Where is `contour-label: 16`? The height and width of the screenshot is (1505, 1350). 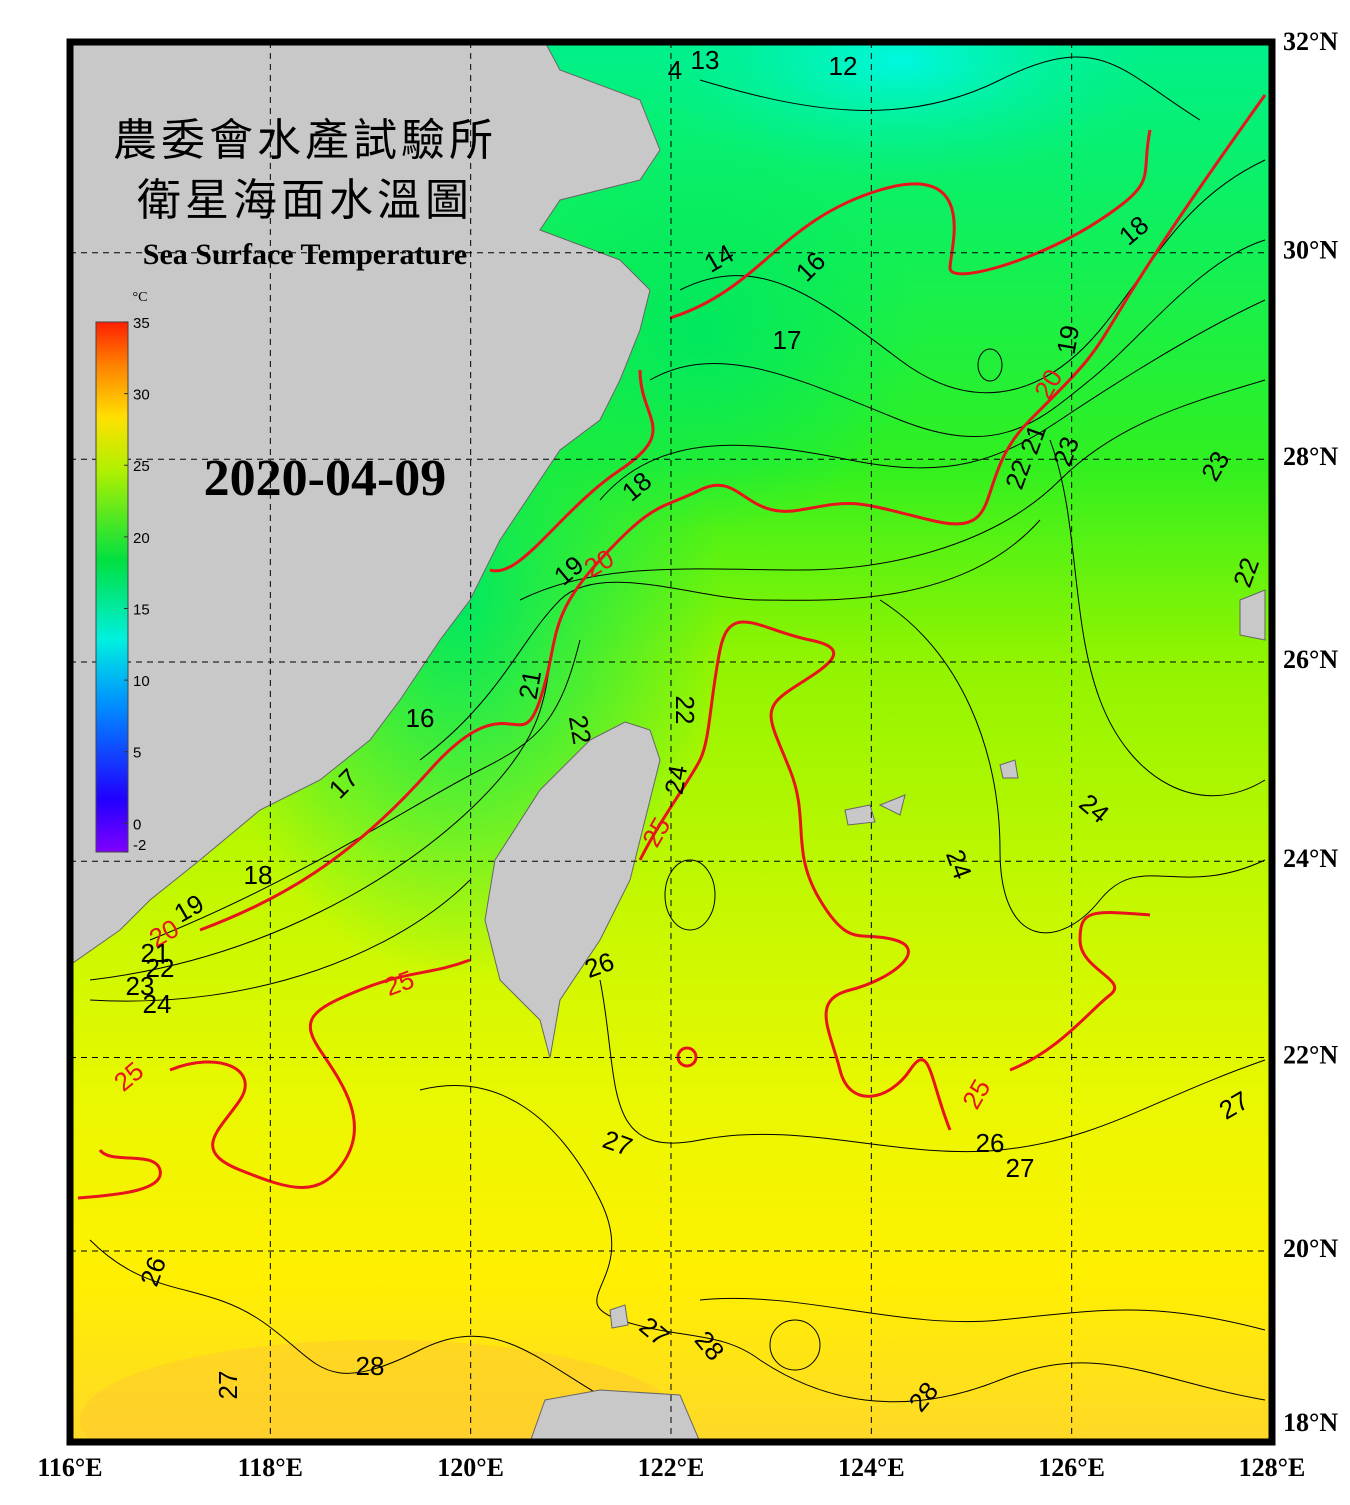 contour-label: 16 is located at coordinates (420, 718).